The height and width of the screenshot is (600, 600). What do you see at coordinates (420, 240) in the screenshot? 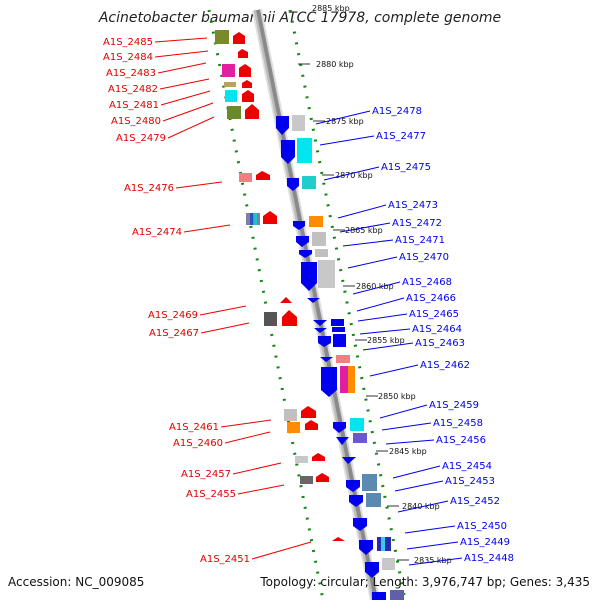
I see `gene-label: A1S_2471` at bounding box center [420, 240].